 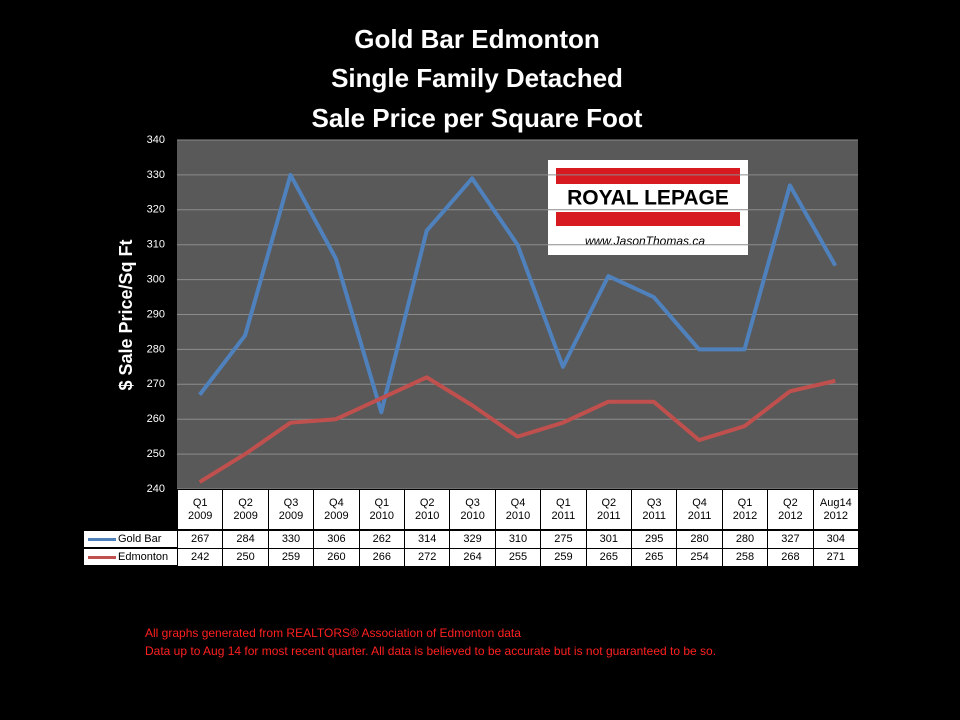 I want to click on legend-entry: Edmonton, so click(x=130, y=557).